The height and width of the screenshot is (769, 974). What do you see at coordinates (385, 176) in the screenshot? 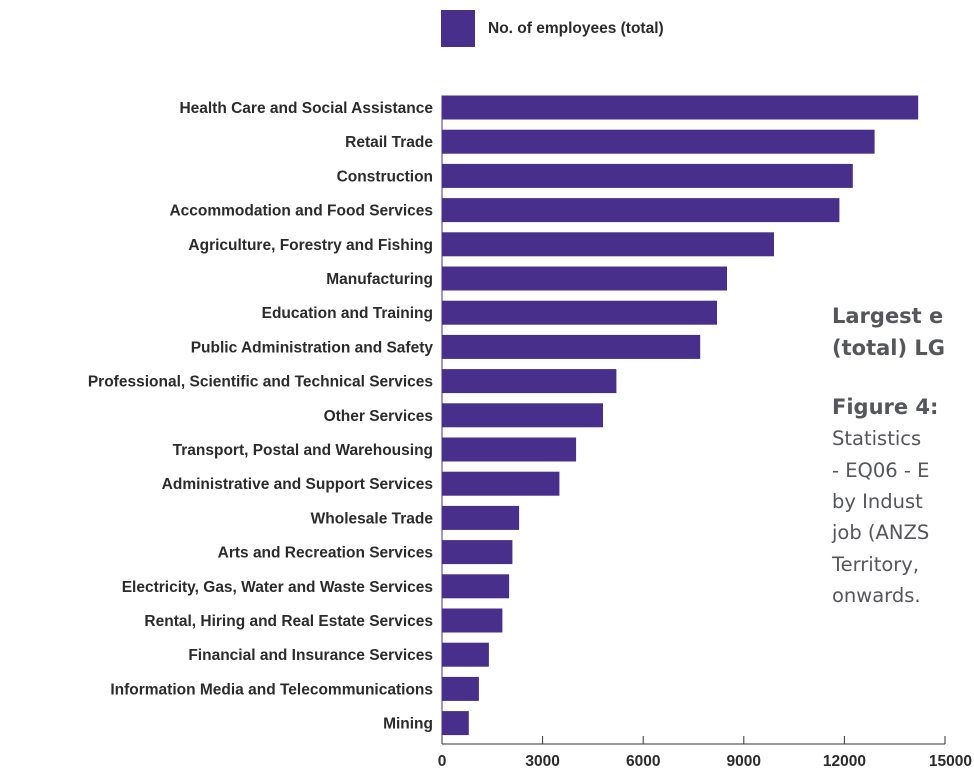
I see `category-label: Construction` at bounding box center [385, 176].